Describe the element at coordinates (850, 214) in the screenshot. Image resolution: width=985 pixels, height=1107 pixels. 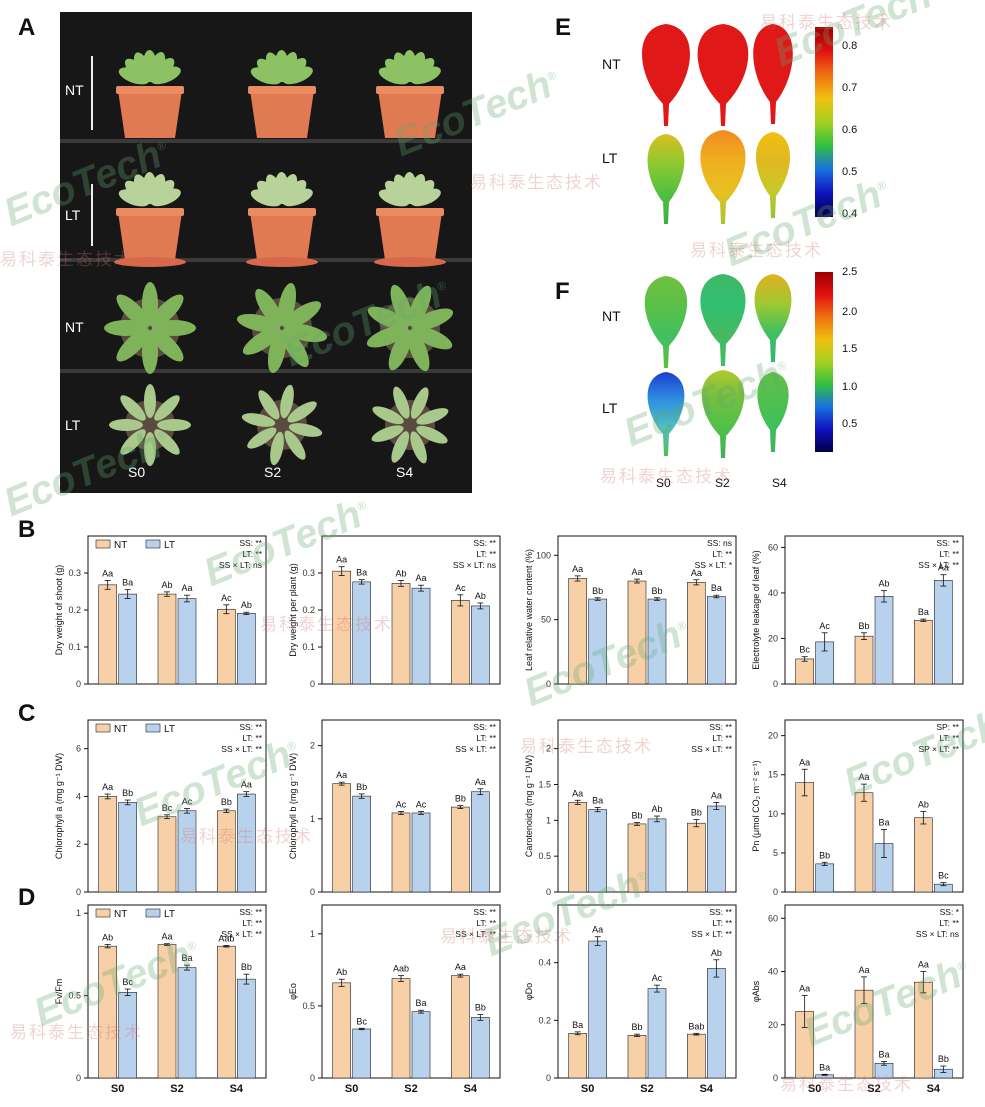
I see `colorbar-e-tick-4: 0.4` at that location.